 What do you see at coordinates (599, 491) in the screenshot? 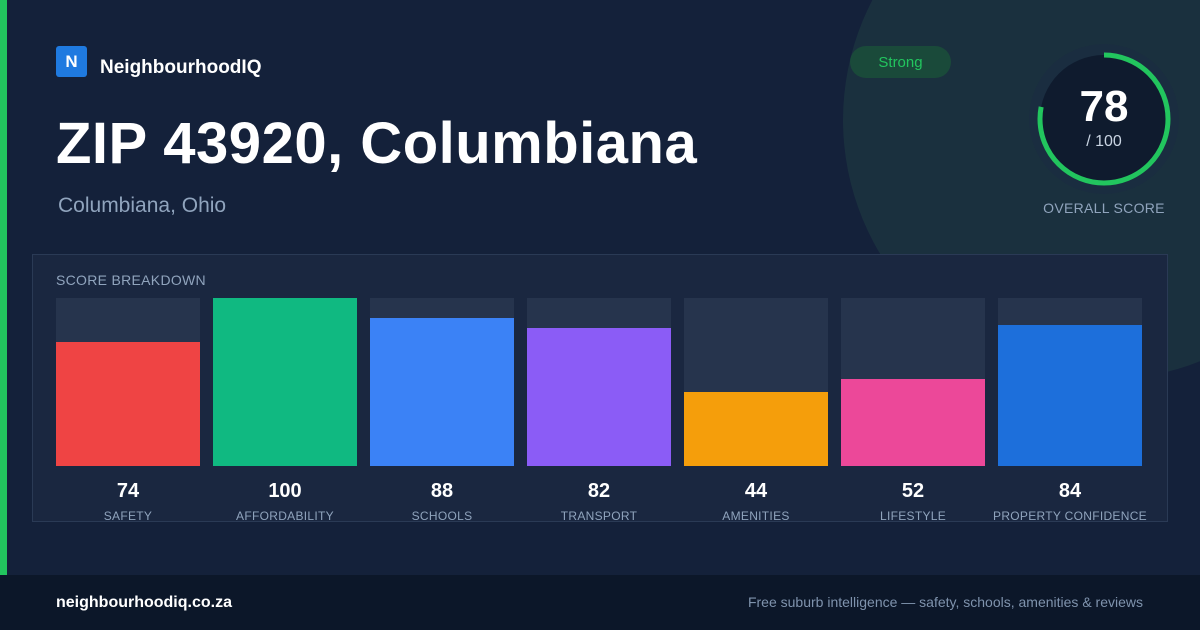
I see `bar-value: 82` at bounding box center [599, 491].